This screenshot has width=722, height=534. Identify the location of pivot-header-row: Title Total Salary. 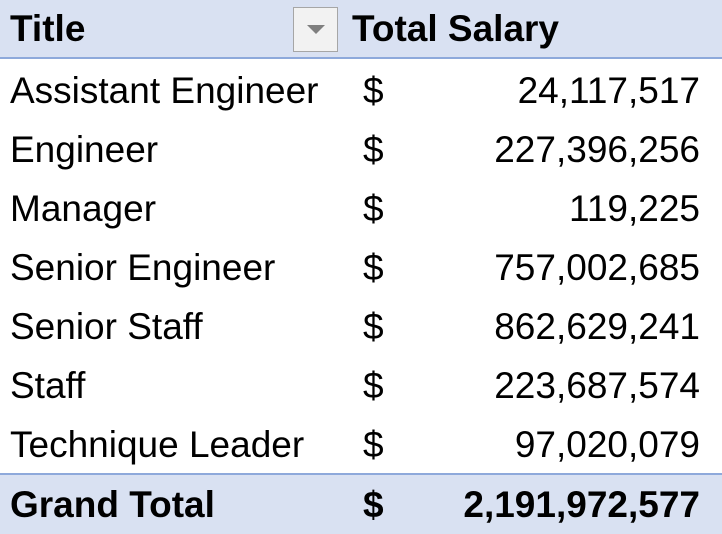
(361, 29).